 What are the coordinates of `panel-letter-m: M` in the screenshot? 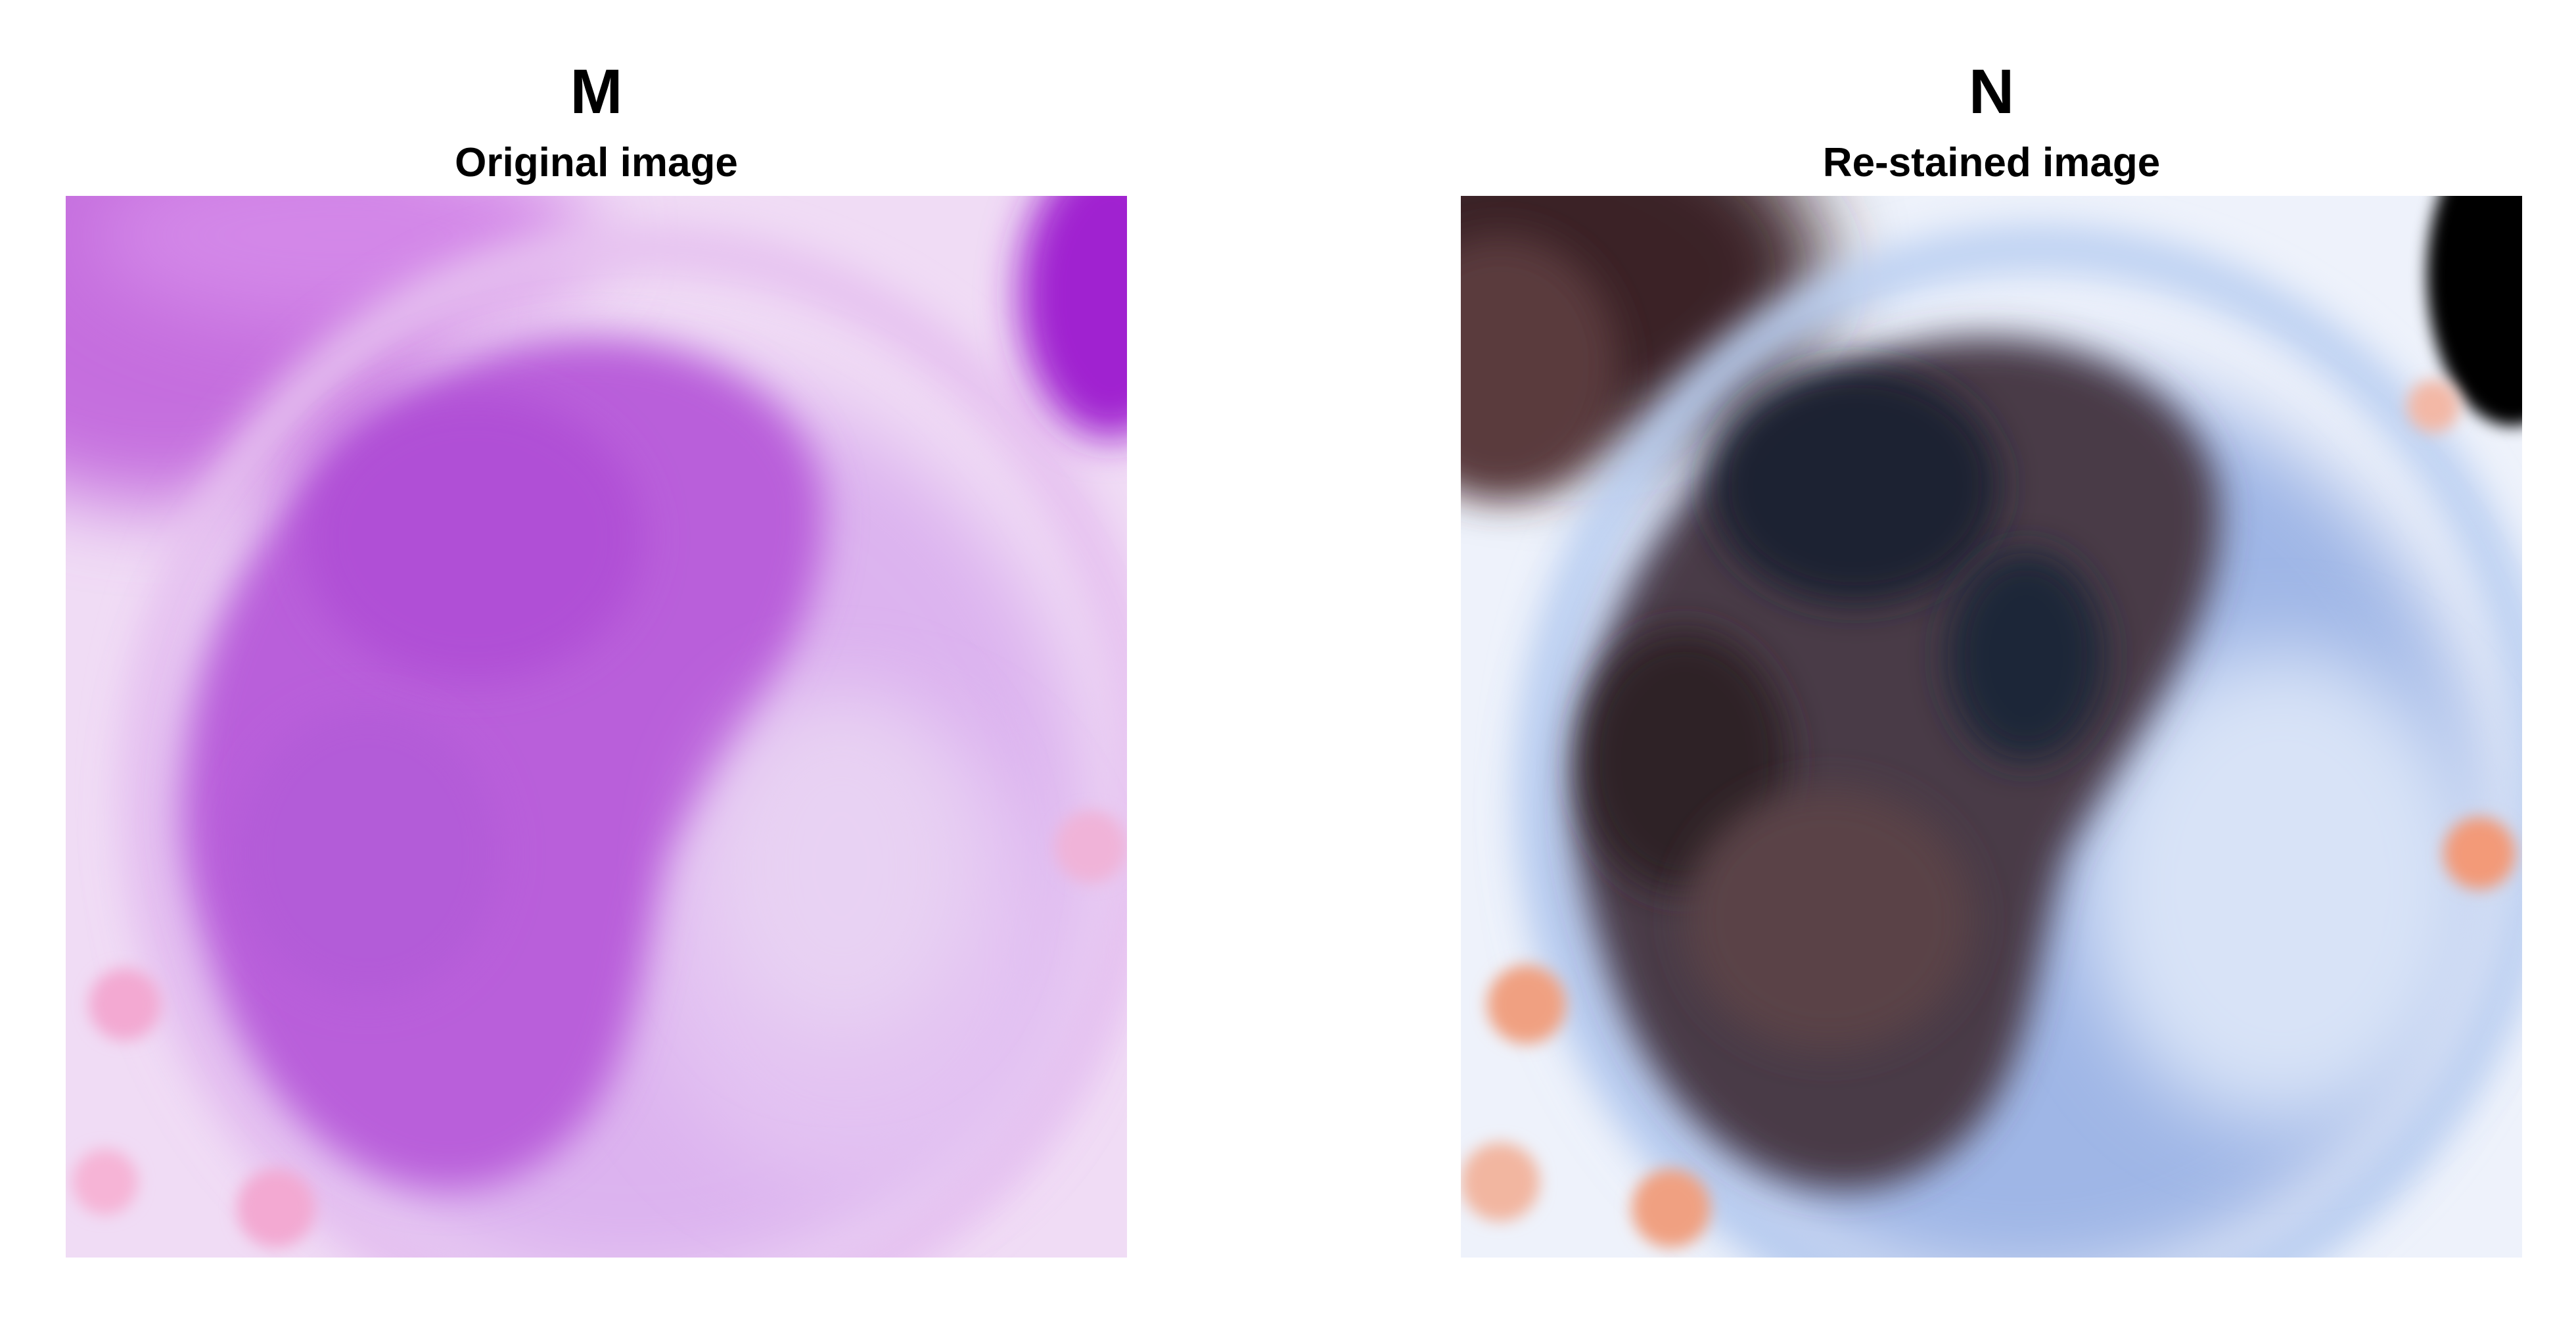 It's located at (596, 92).